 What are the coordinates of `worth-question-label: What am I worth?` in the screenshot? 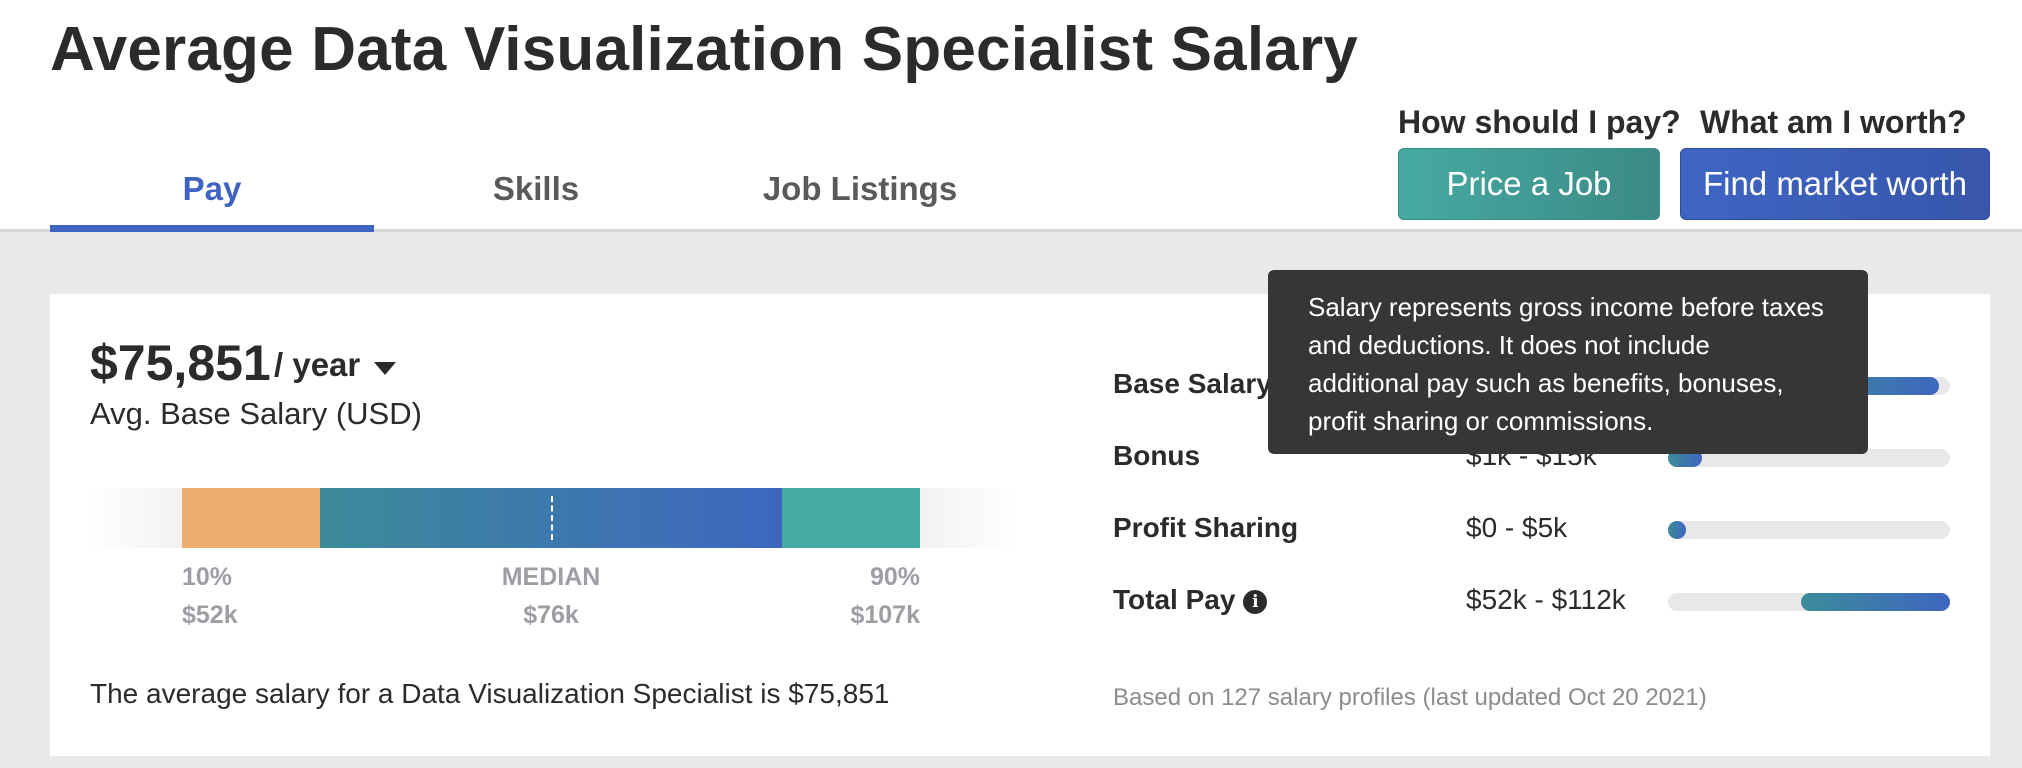 It's located at (1833, 122).